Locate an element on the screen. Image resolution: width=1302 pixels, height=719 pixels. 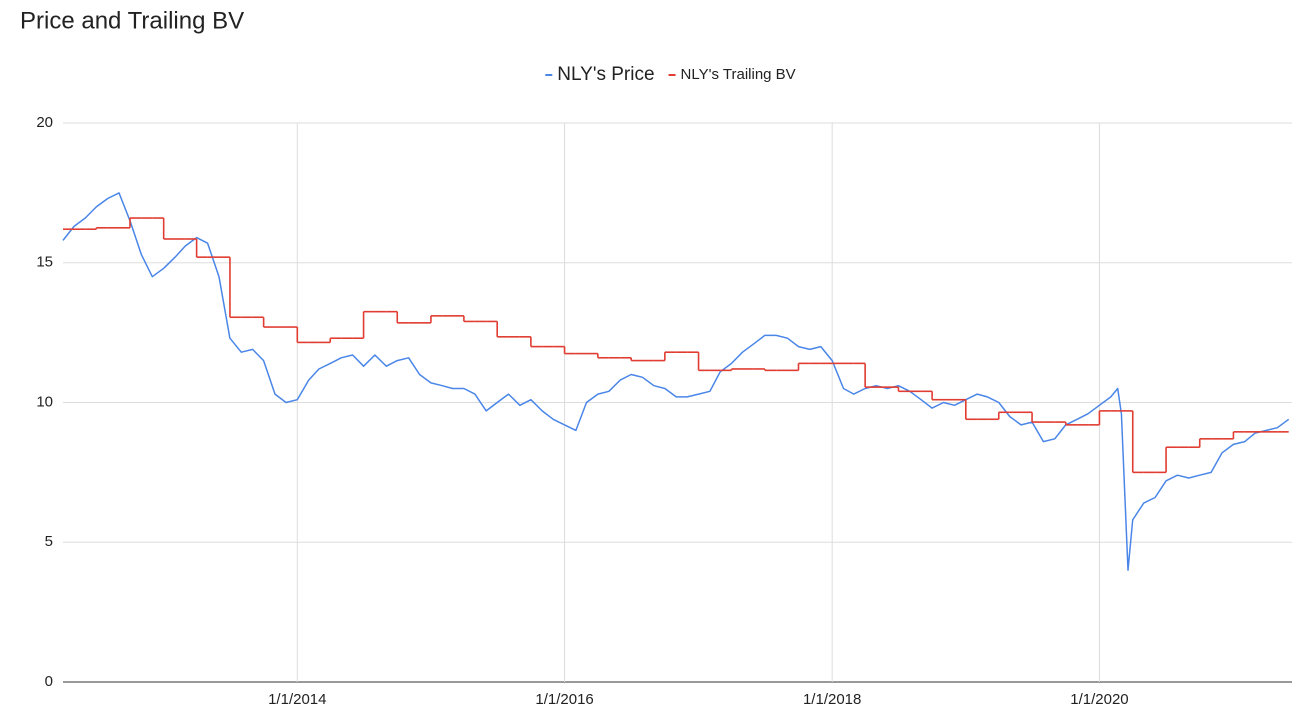
y-tick-label: 0 is located at coordinates (49, 681).